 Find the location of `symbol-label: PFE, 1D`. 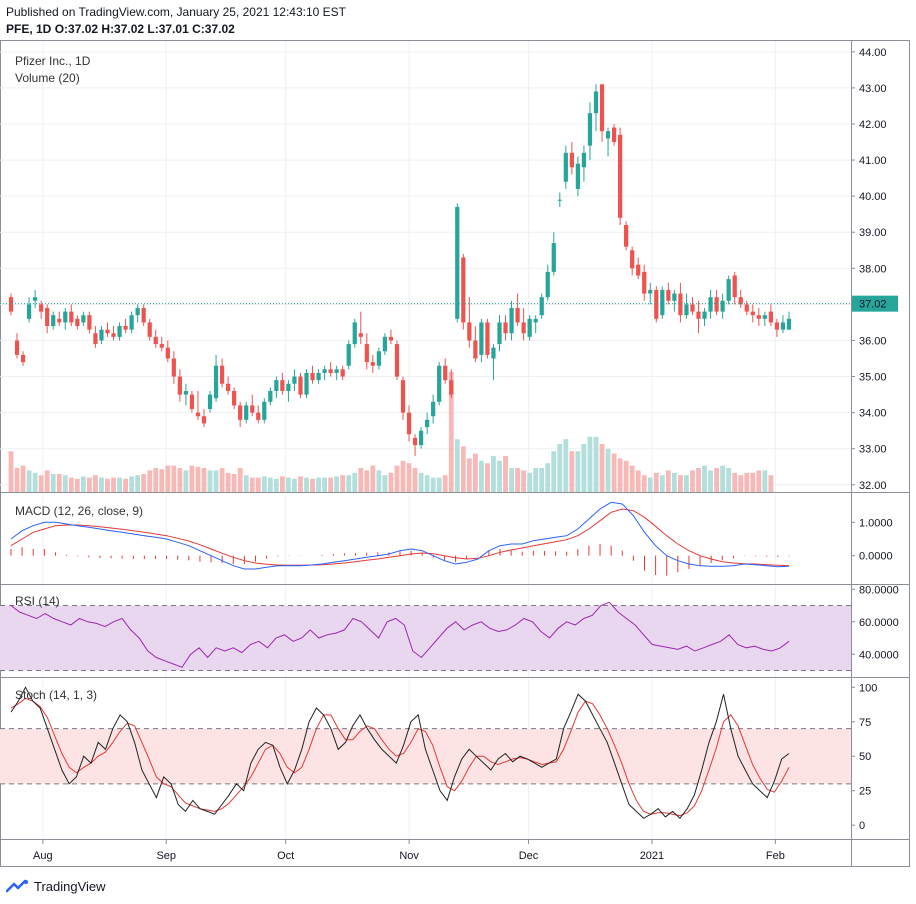

symbol-label: PFE, 1D is located at coordinates (29, 29).